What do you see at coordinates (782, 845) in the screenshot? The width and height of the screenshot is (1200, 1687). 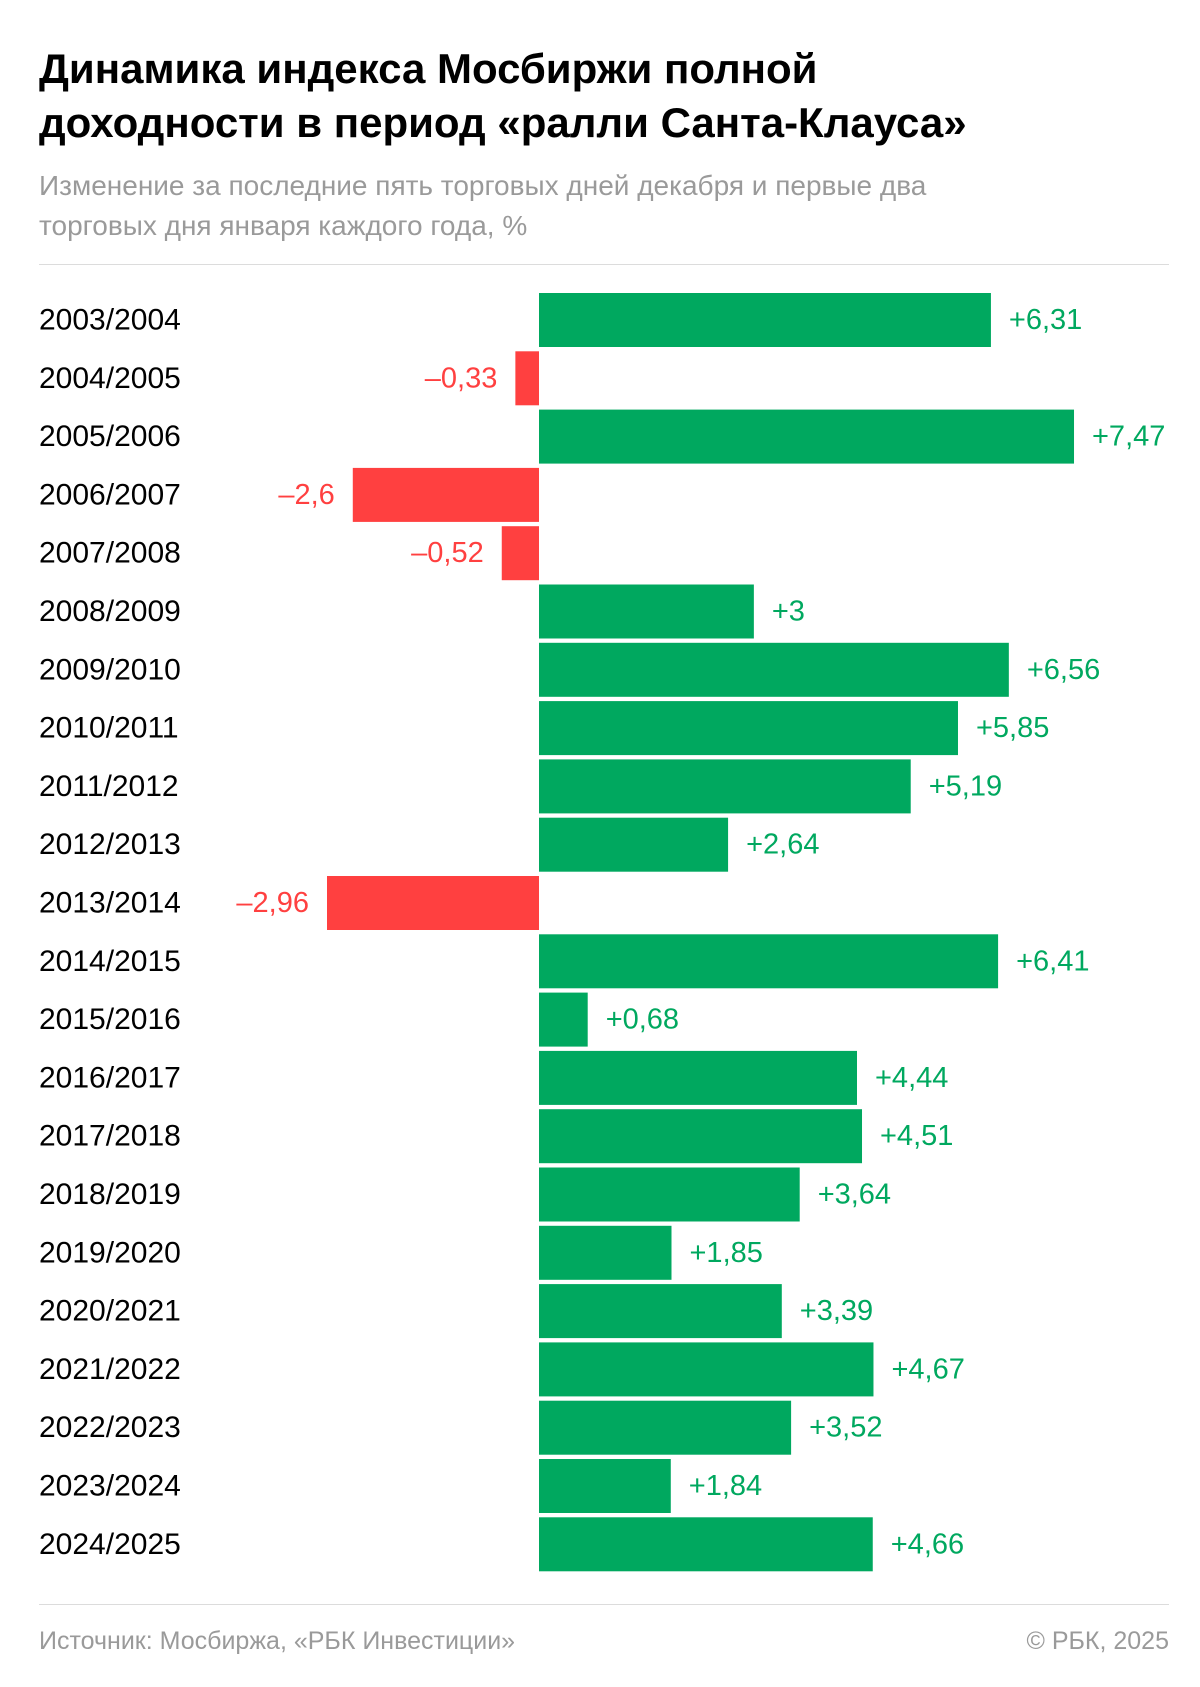 I see `value-label: +2,64` at bounding box center [782, 845].